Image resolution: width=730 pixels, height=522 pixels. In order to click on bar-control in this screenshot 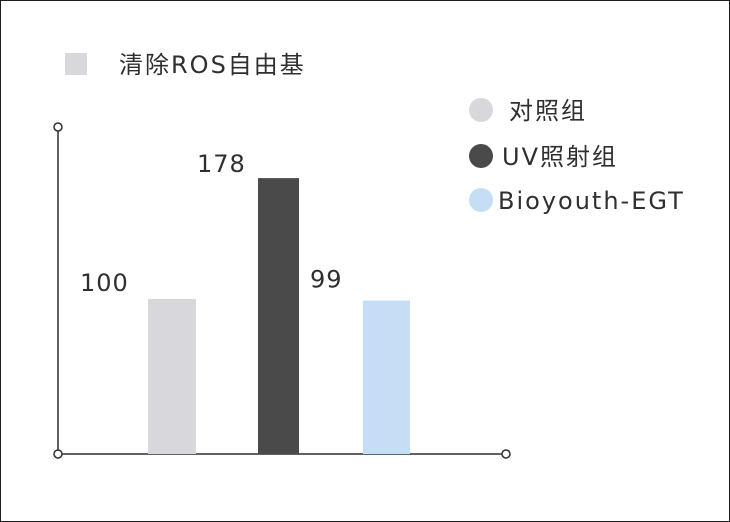, I will do `click(172, 376)`.